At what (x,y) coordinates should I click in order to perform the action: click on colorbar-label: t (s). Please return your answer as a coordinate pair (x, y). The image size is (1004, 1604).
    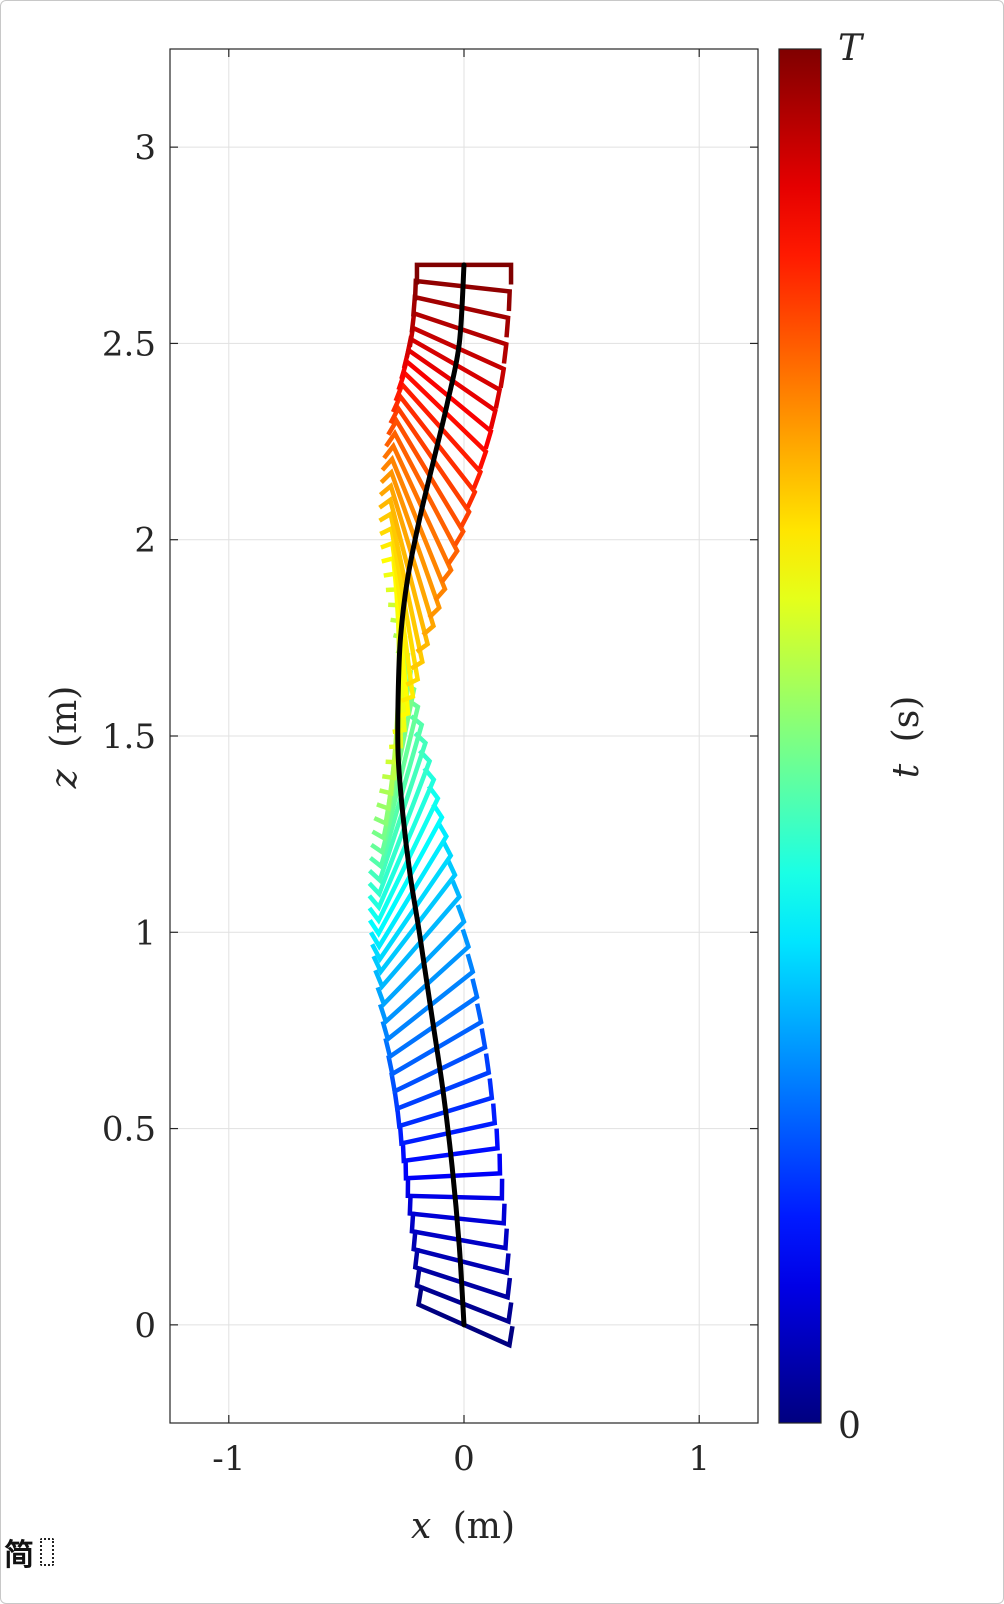
    Looking at the image, I should click on (906, 737).